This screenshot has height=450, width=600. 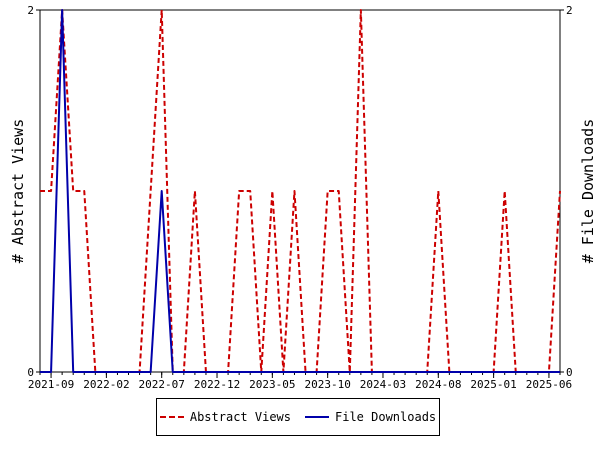 I want to click on legend-item-file-downloads: File Downloads, so click(x=370, y=417).